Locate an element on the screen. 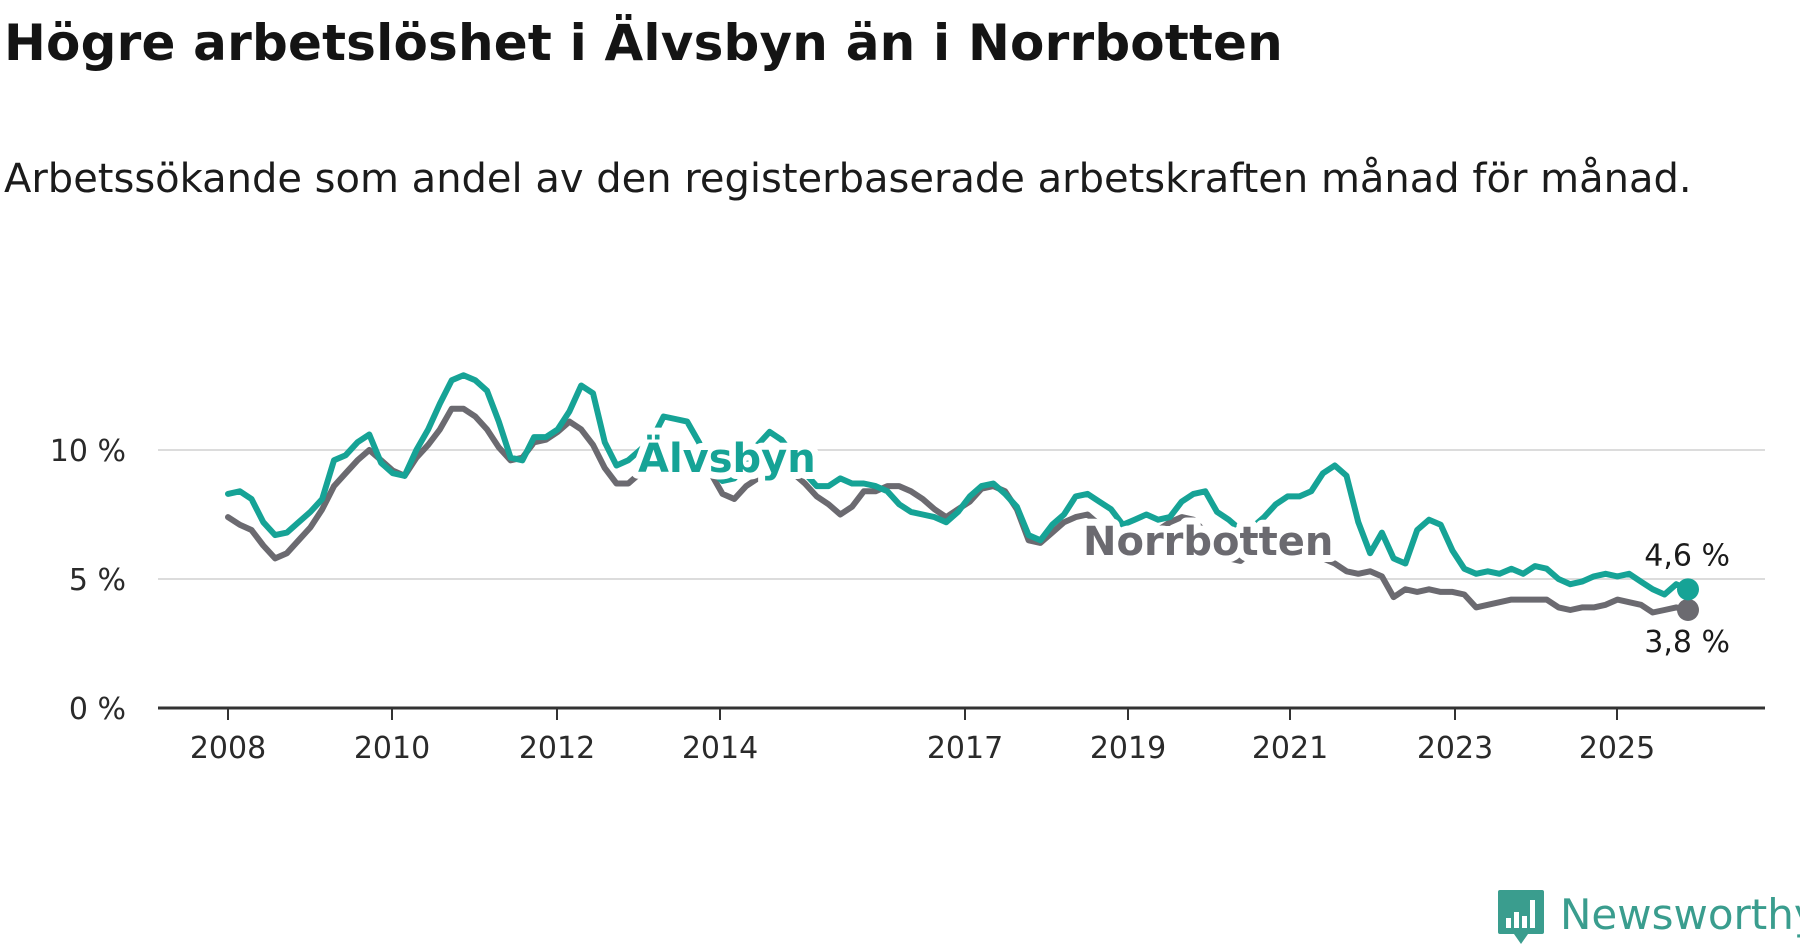 The height and width of the screenshot is (948, 1800). x-tick-label: 2023 is located at coordinates (1455, 748).